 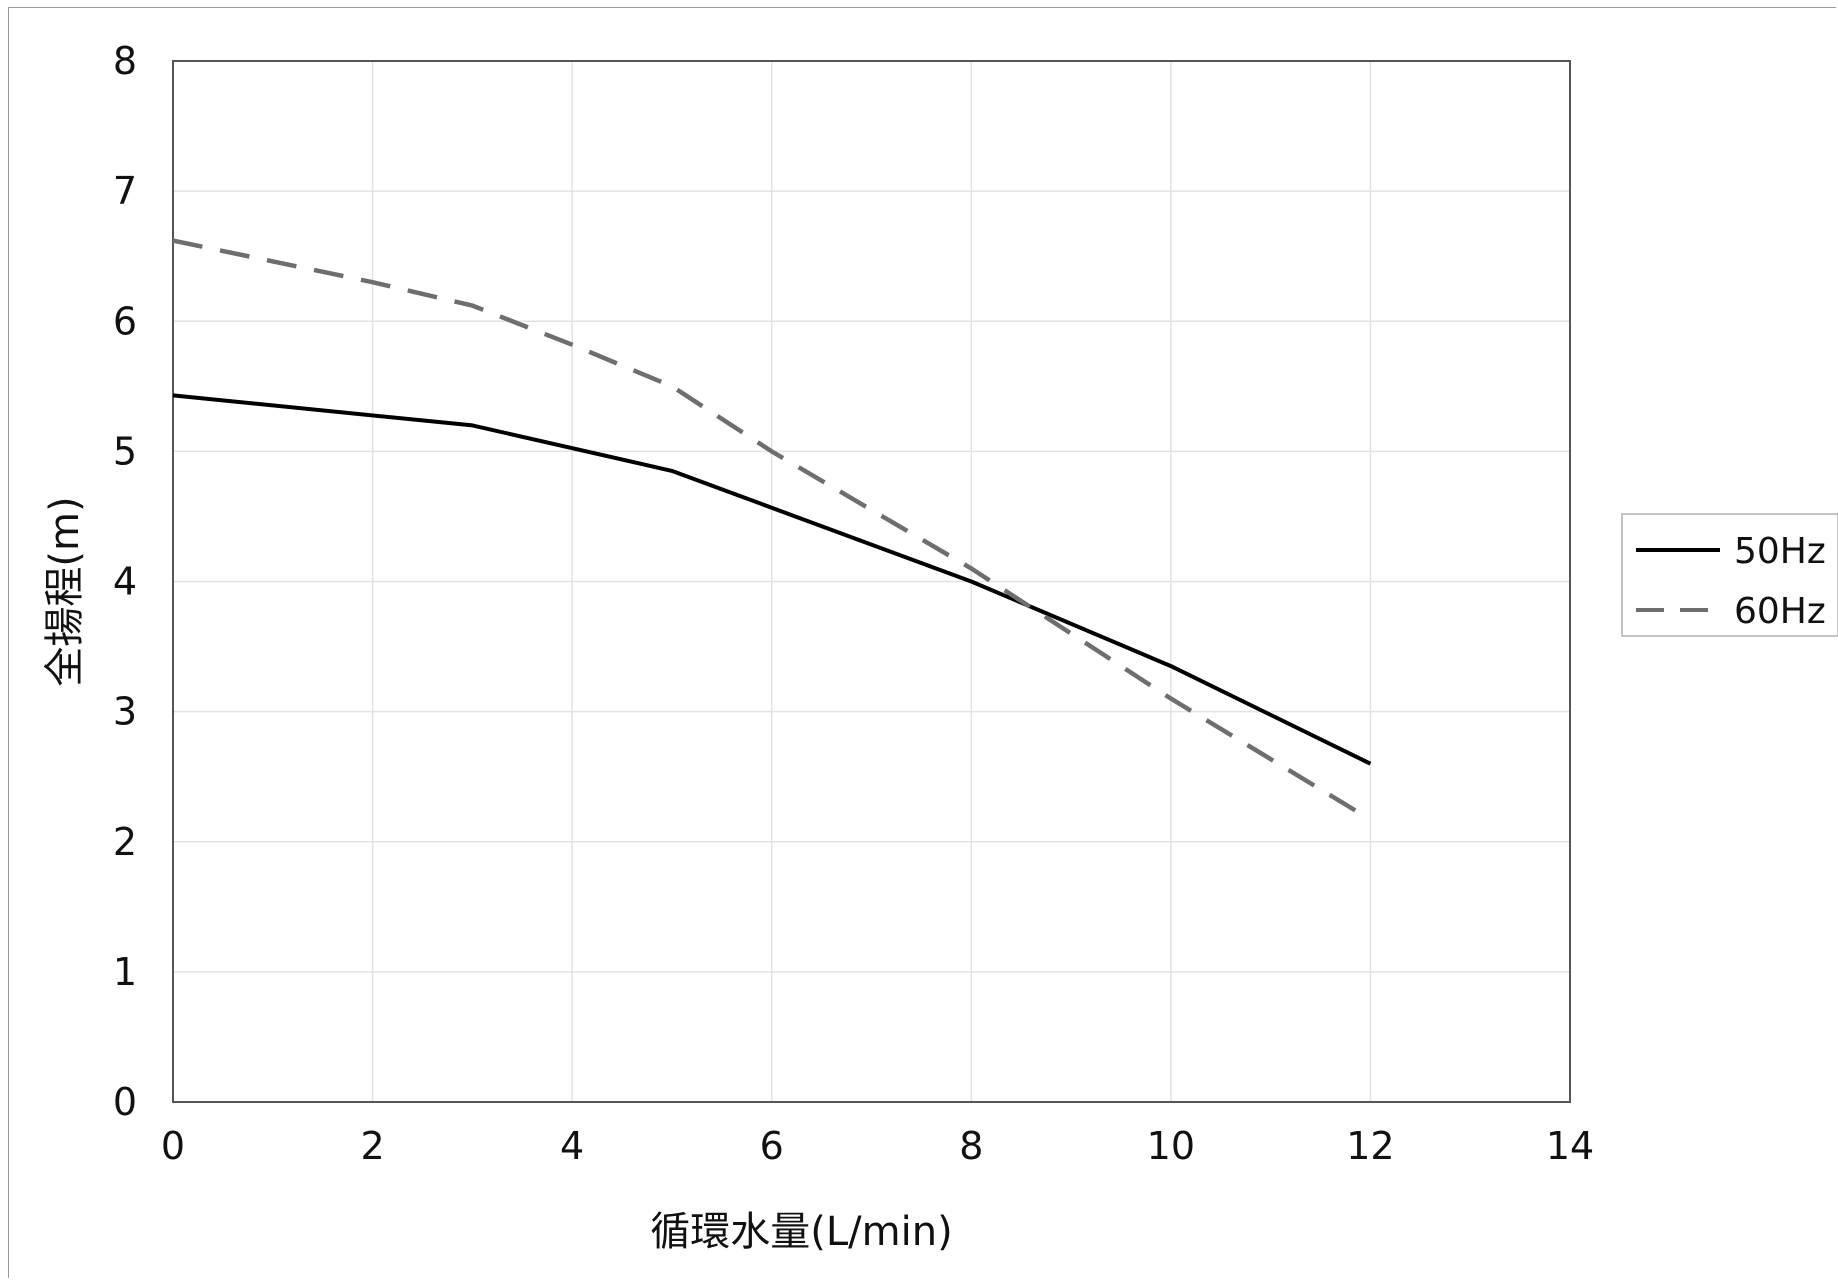 I want to click on y-tick-label: 6, so click(x=125, y=321).